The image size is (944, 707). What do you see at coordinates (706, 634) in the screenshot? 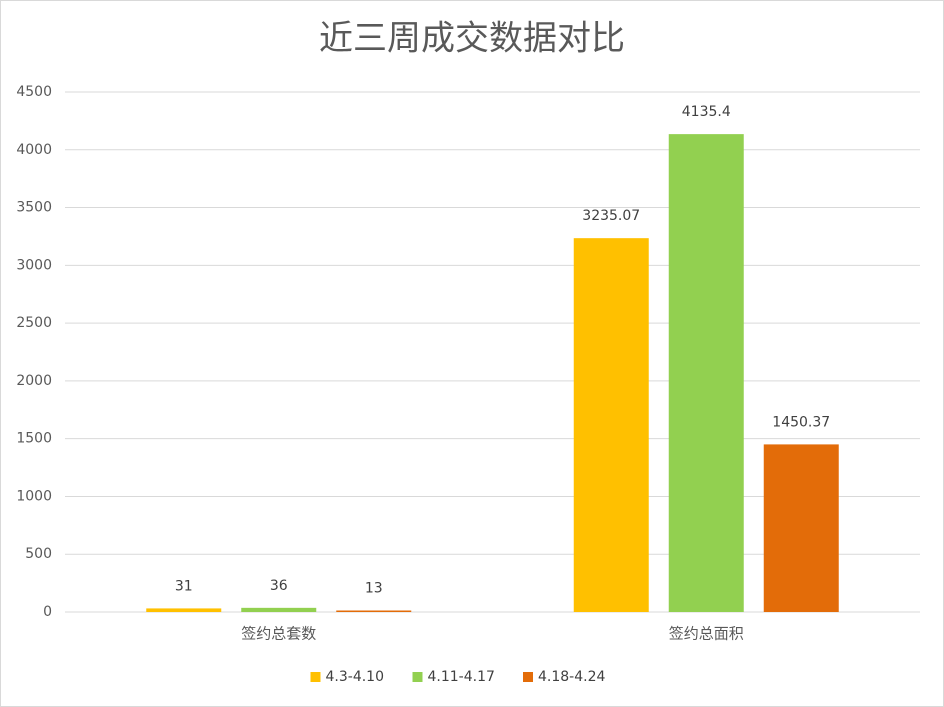
I see `x-tick-label: 签约总面积` at bounding box center [706, 634].